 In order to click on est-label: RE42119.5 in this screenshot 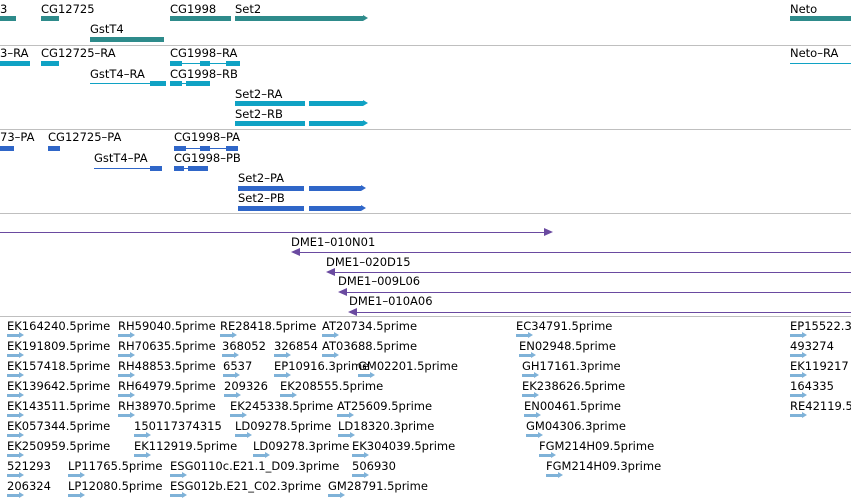, I will do `click(820, 406)`.